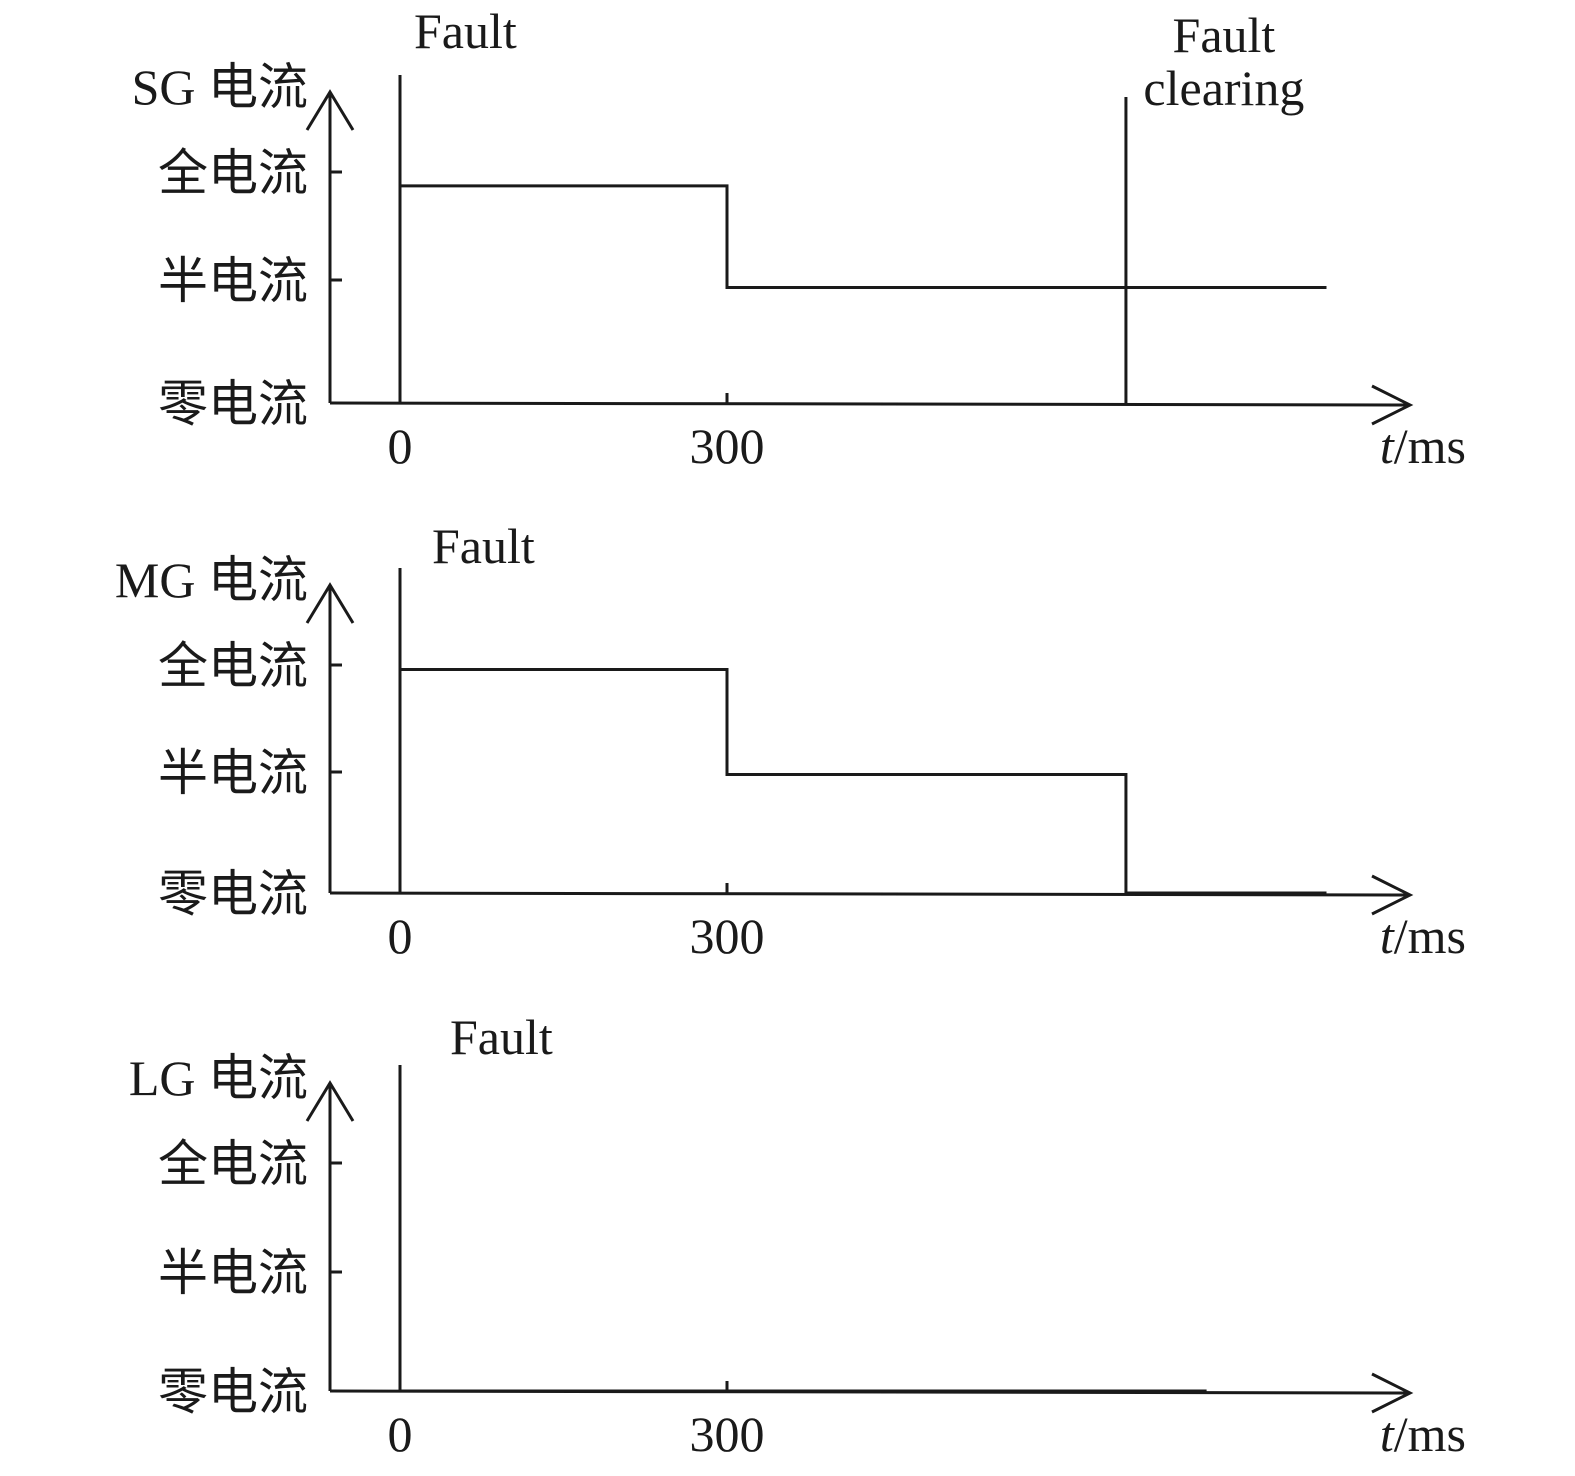  Describe the element at coordinates (211, 580) in the screenshot. I see `y-axis-title: MG 电流` at that location.